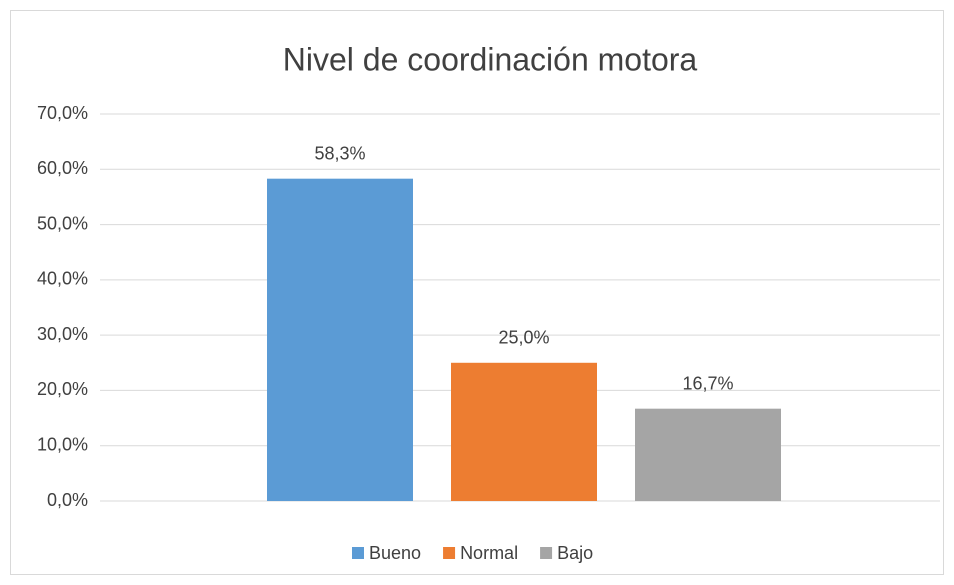  What do you see at coordinates (62, 113) in the screenshot?
I see `y-tick-label: 70,0%` at bounding box center [62, 113].